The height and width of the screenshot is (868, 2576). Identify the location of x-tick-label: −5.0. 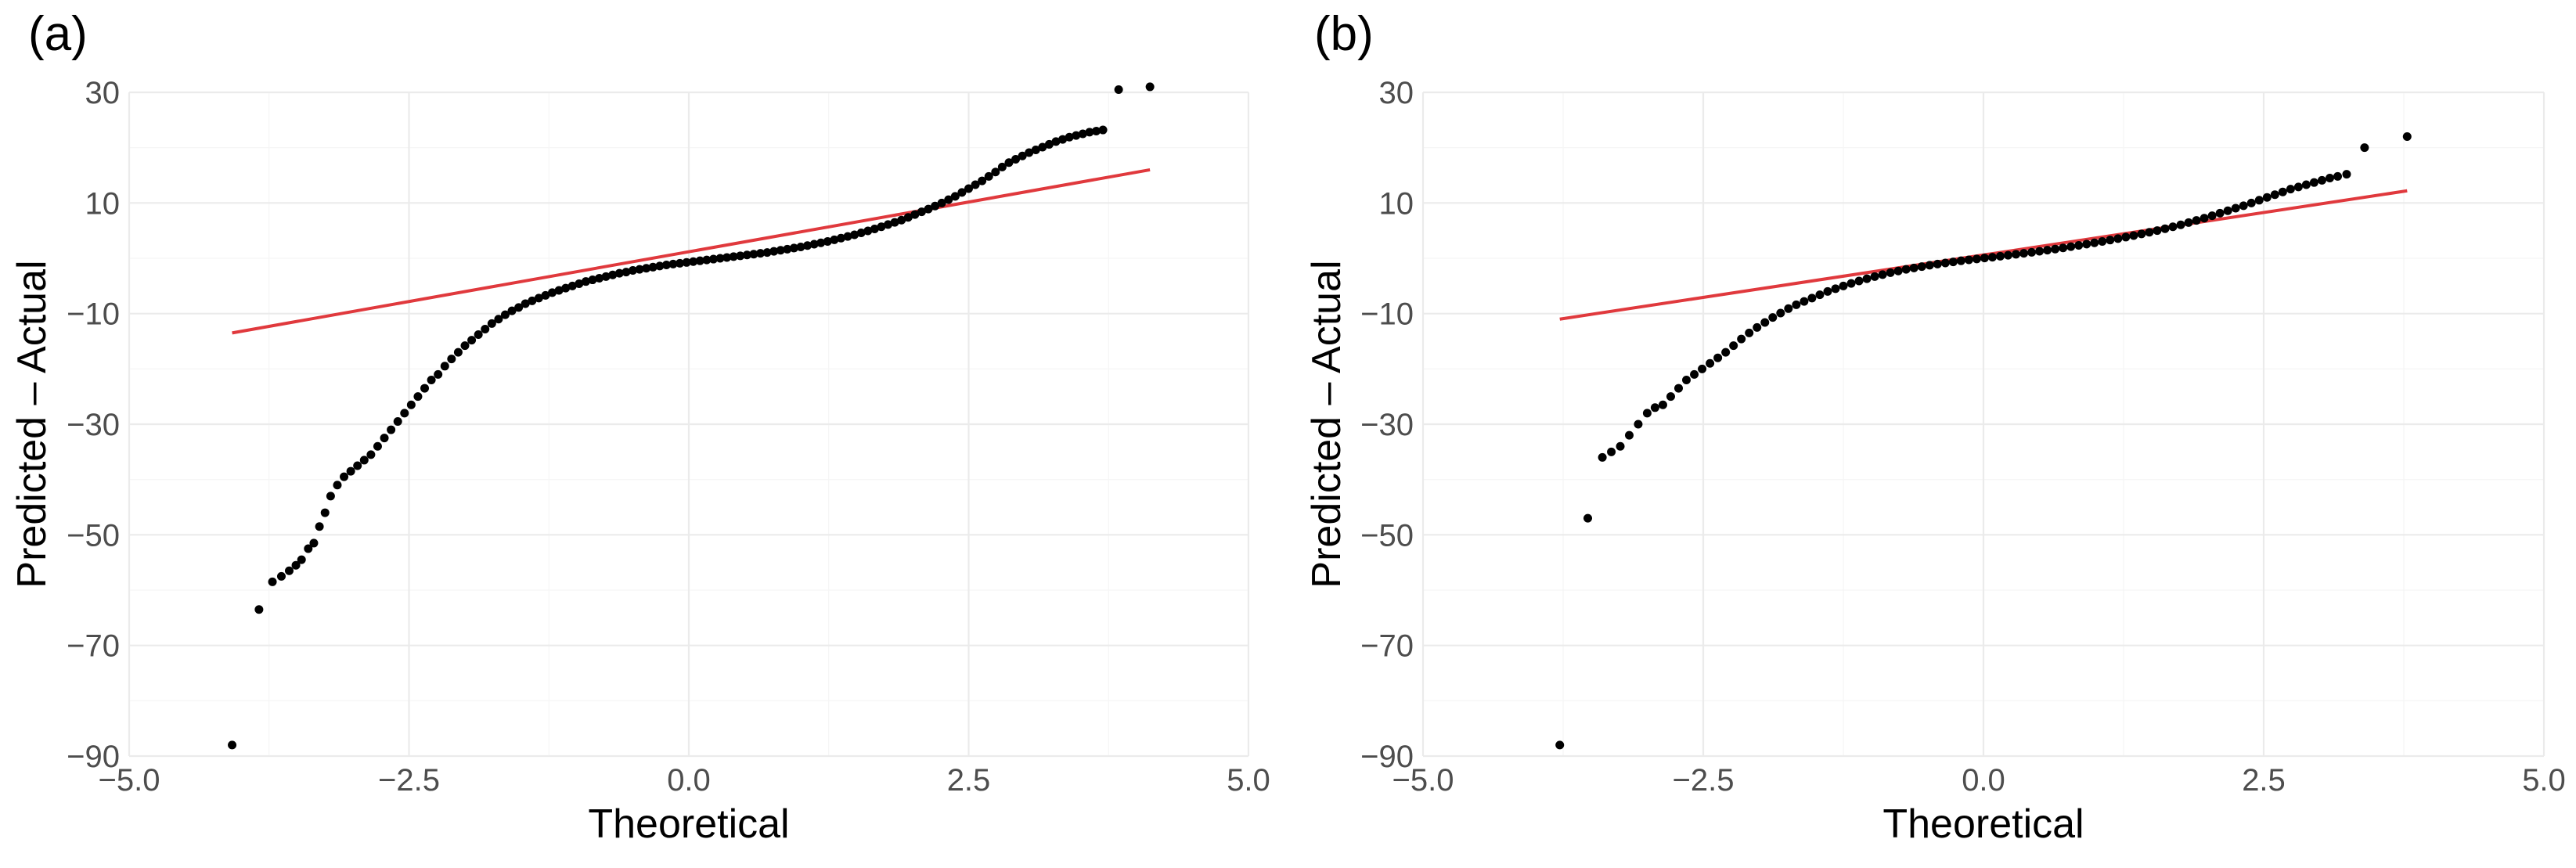
(1423, 780).